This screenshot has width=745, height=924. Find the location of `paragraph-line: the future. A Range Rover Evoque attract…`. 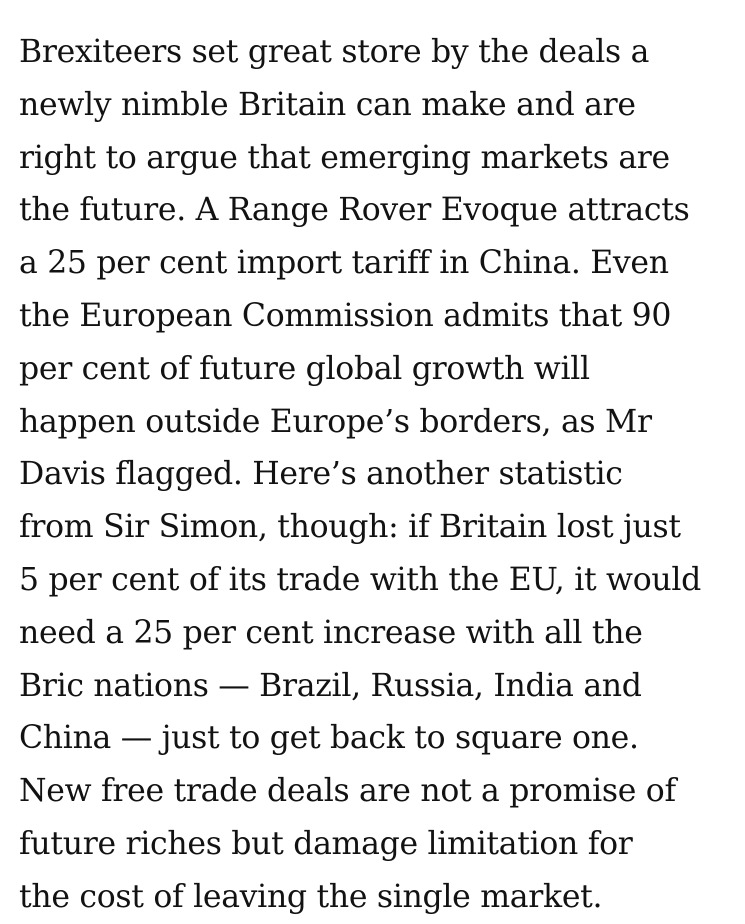

paragraph-line: the future. A Range Rover Evoque attract… is located at coordinates (354, 210).